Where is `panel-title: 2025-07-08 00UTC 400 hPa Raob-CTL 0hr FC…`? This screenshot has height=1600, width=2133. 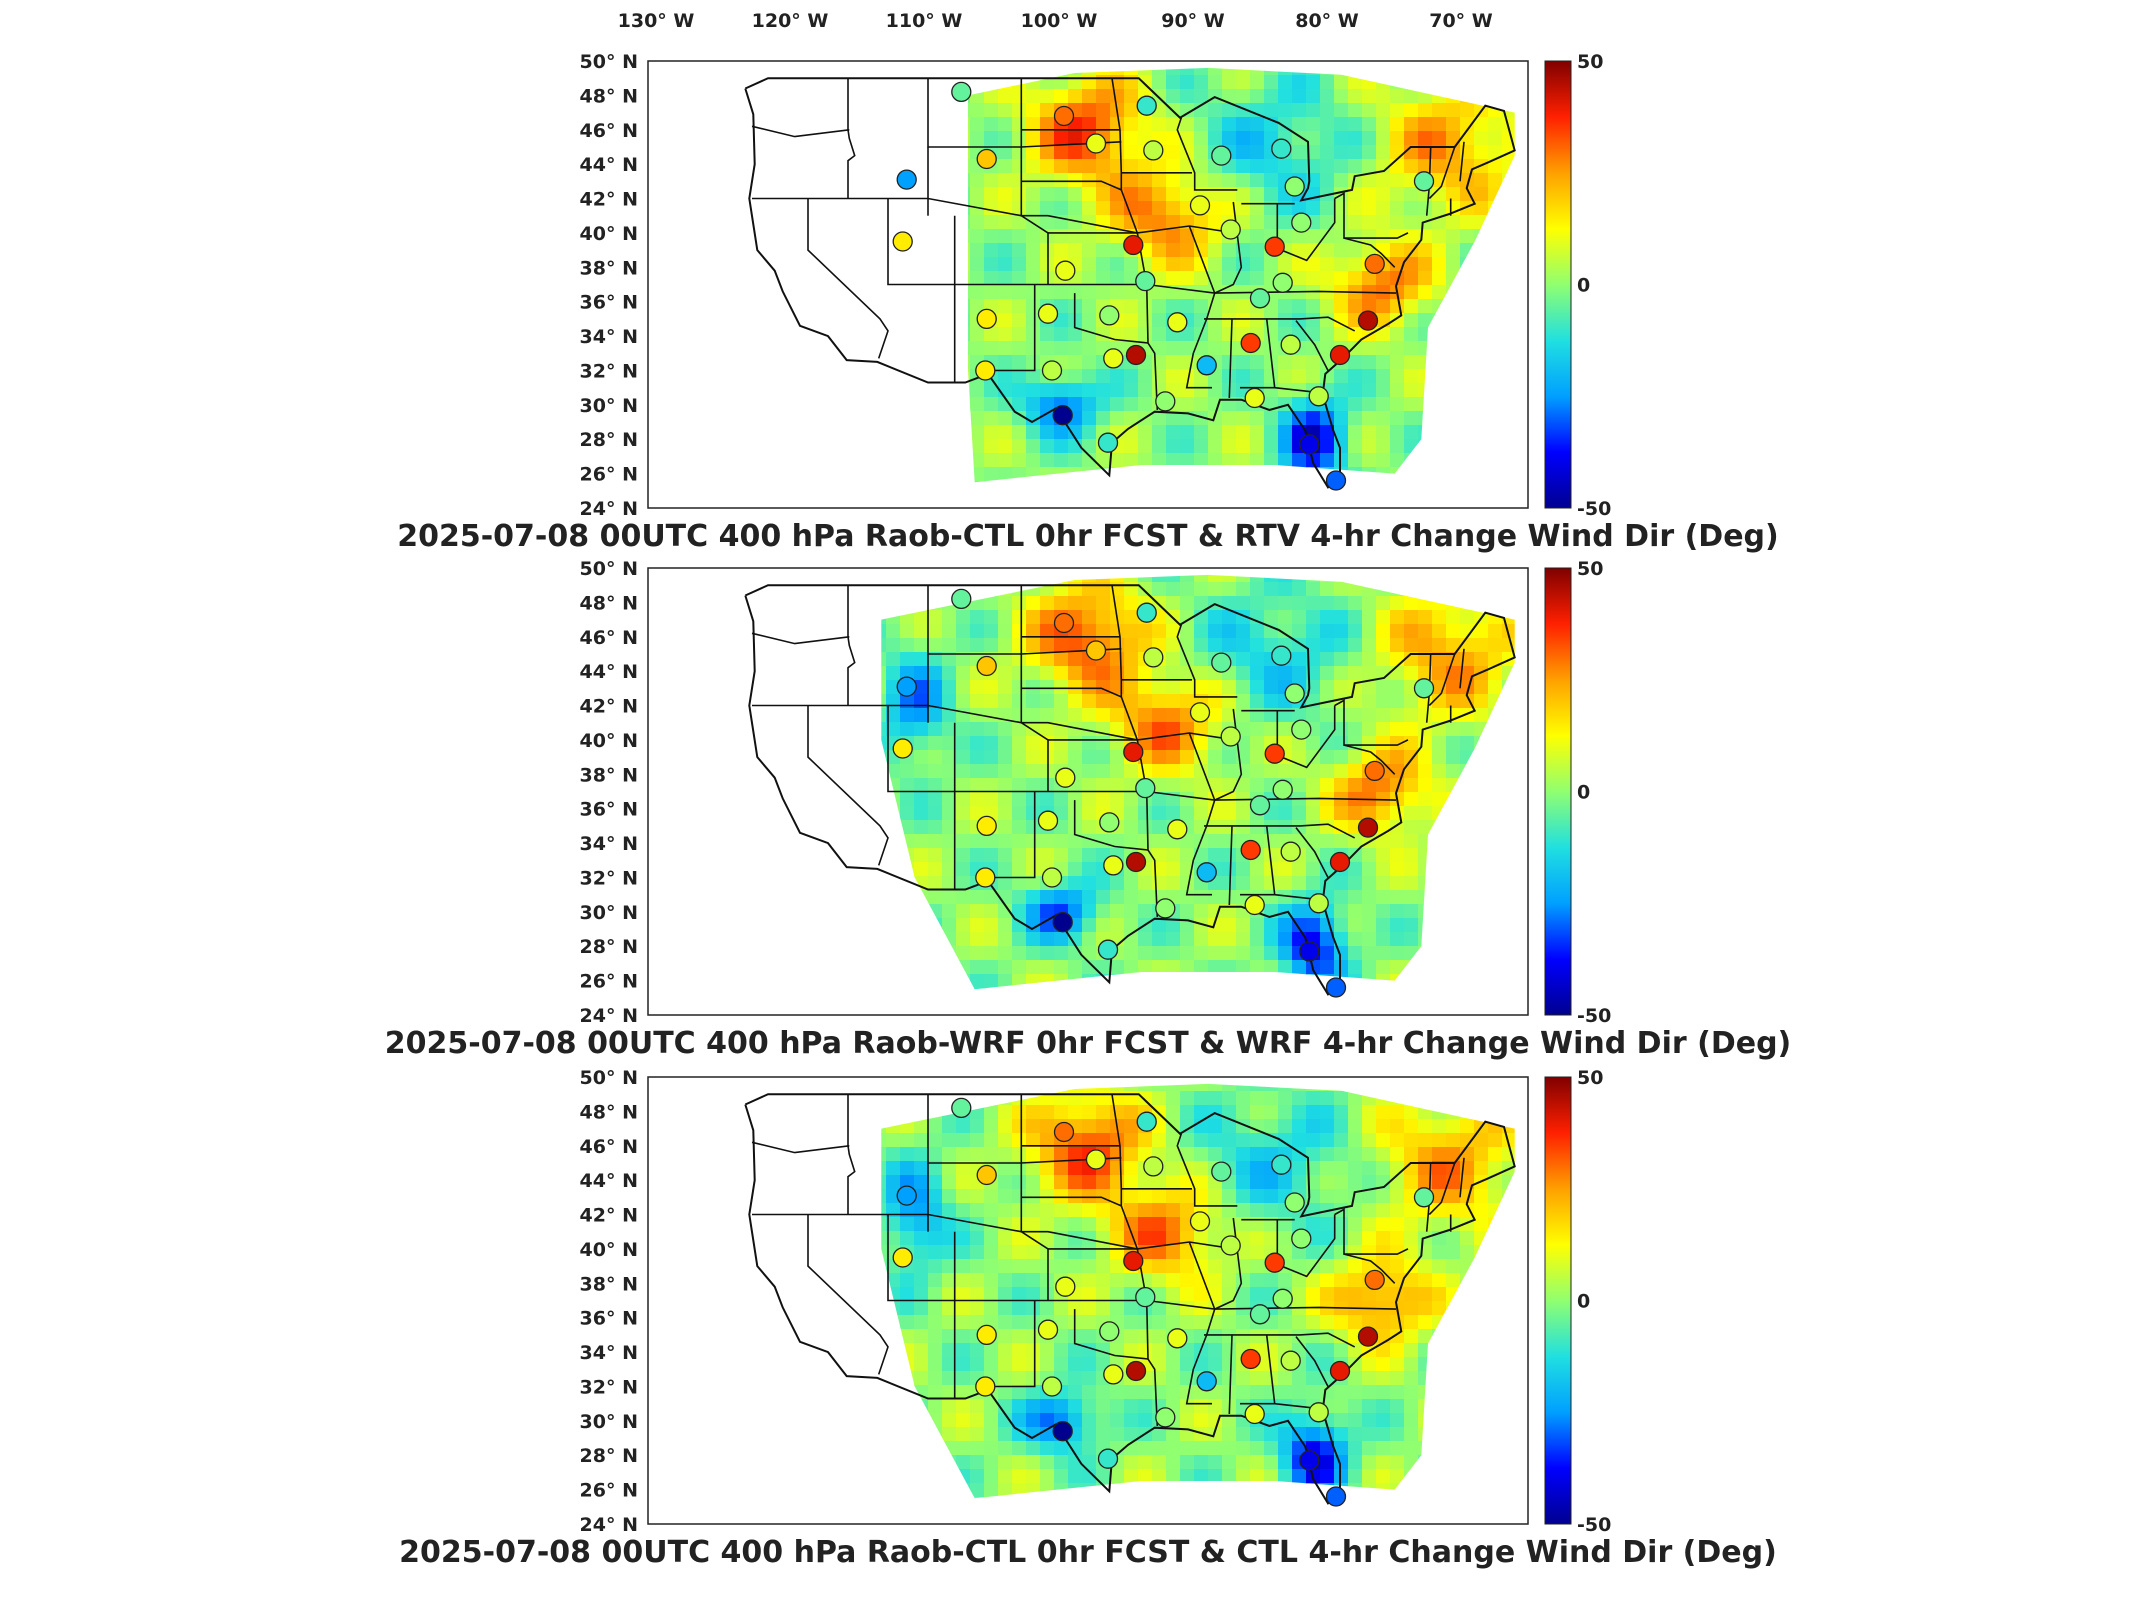 panel-title: 2025-07-08 00UTC 400 hPa Raob-CTL 0hr FC… is located at coordinates (1088, 536).